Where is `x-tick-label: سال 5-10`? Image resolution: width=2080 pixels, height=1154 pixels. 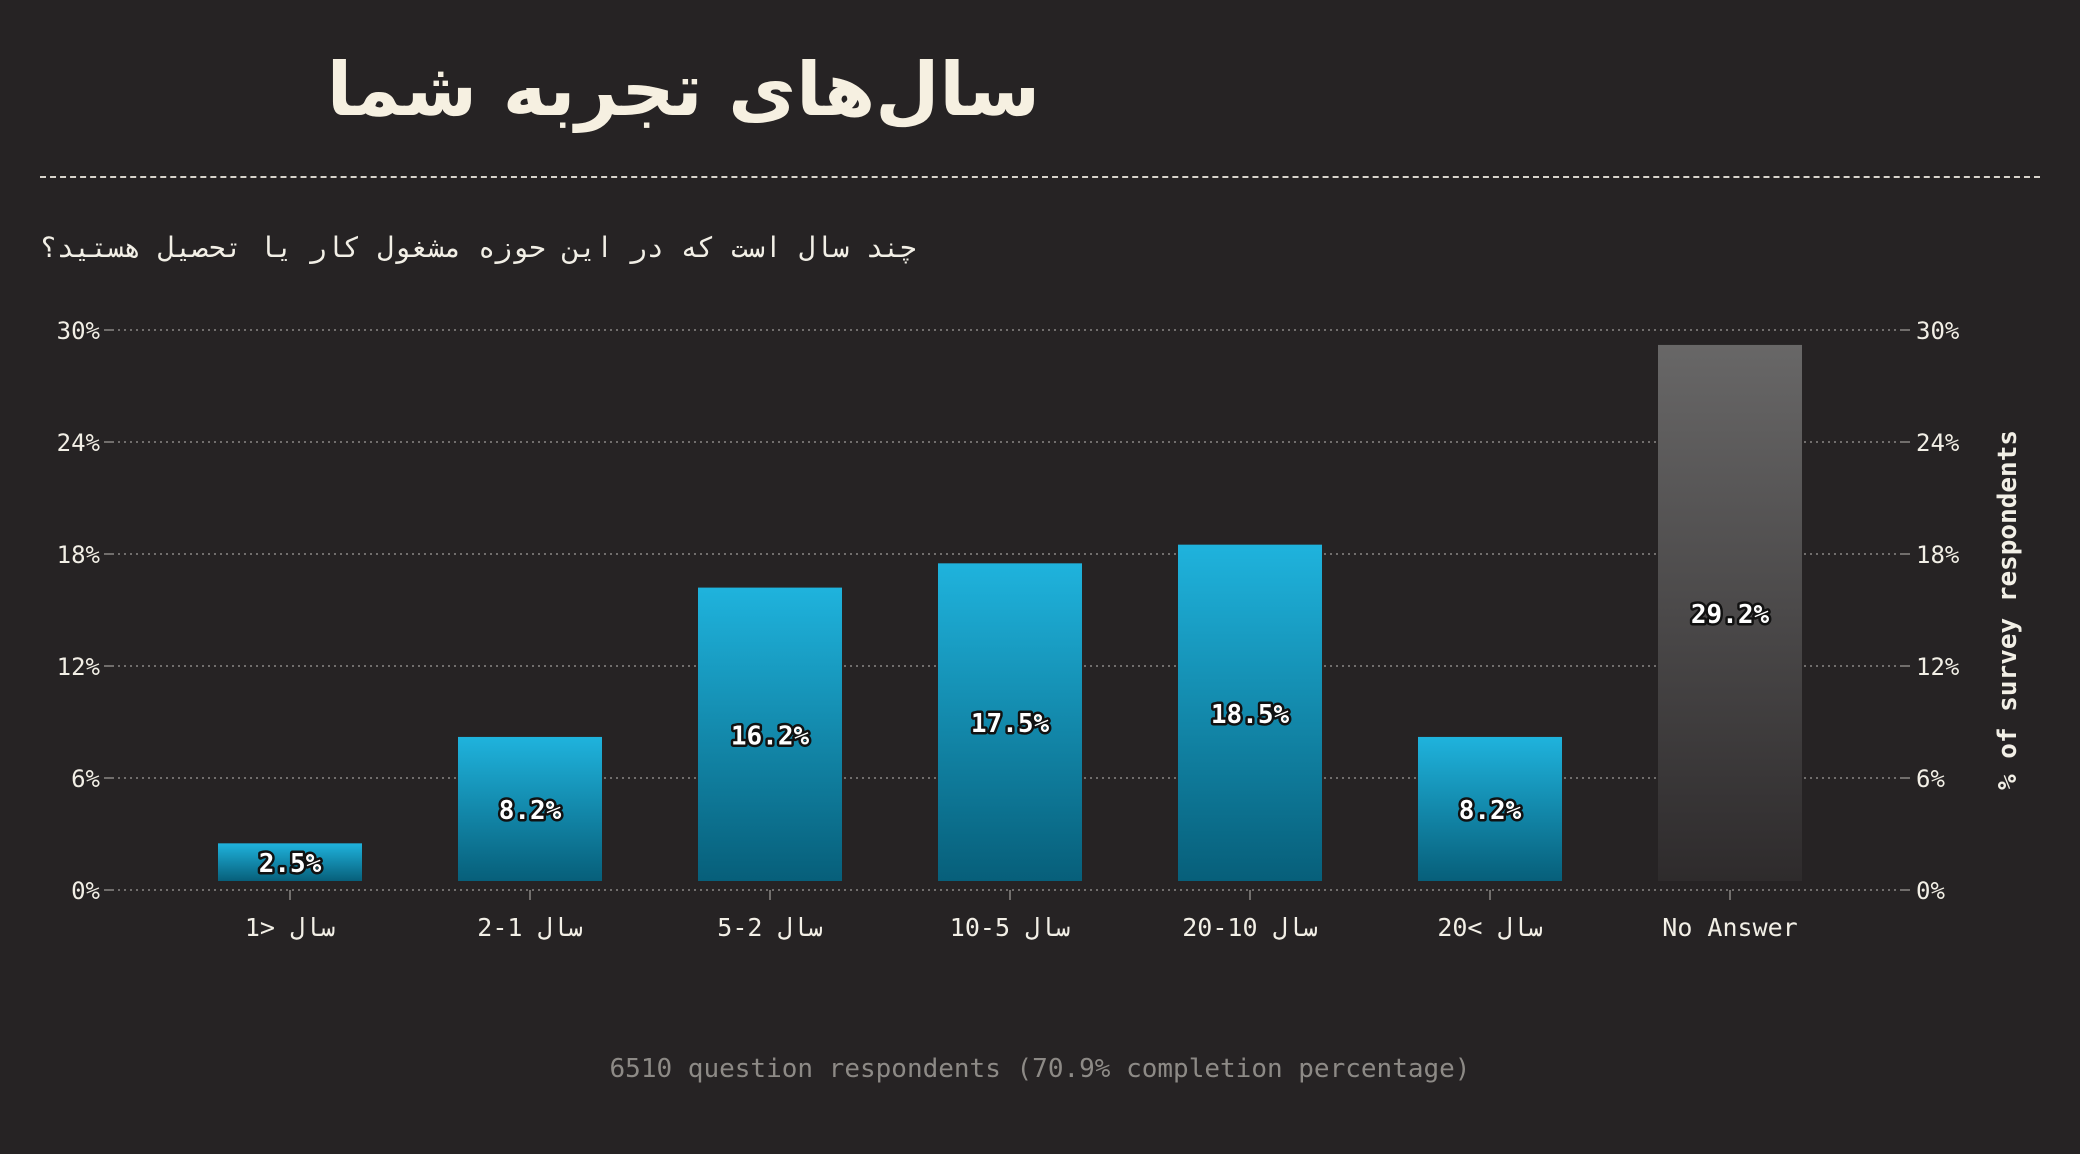 x-tick-label: سال 5-10 is located at coordinates (1010, 927).